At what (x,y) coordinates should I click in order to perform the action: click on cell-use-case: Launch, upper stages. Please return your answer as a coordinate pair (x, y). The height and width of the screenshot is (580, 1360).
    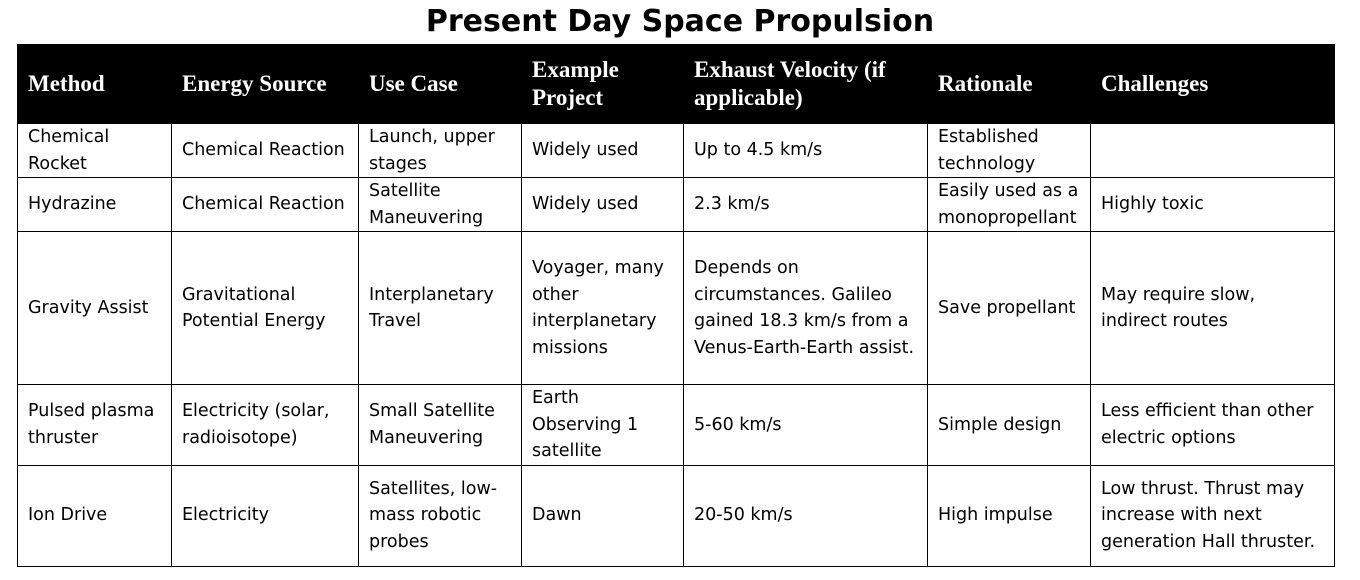
    Looking at the image, I should click on (440, 150).